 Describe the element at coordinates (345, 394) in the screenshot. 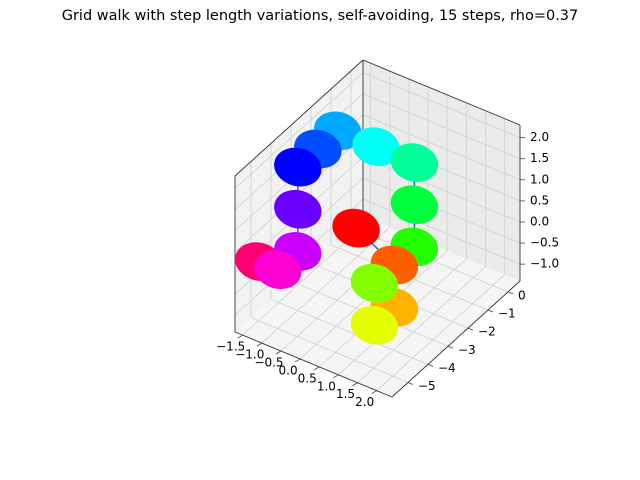

I see `x-tick-label: 1.5` at that location.